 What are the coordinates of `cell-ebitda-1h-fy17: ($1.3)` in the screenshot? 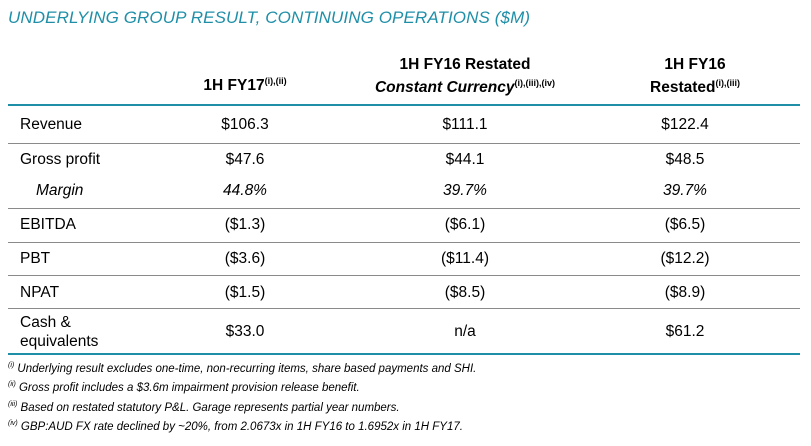 It's located at (245, 224).